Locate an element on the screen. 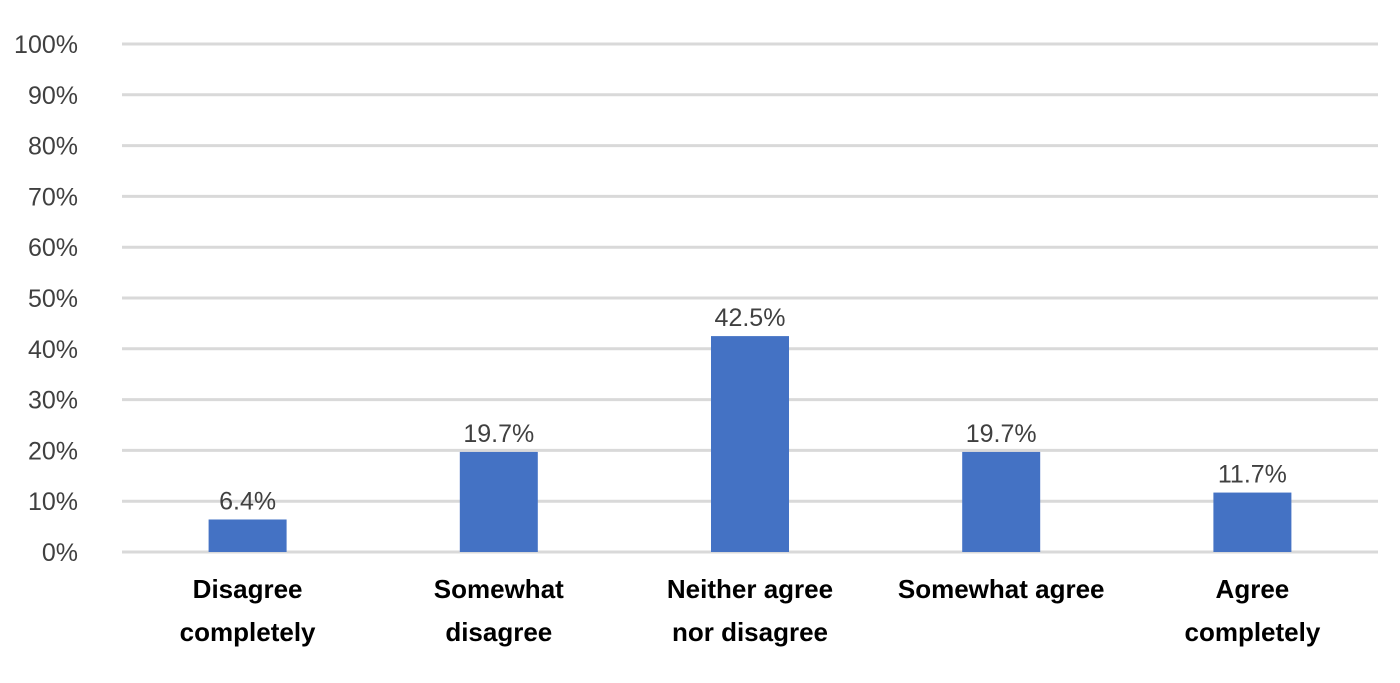  y-tick-label: 40% is located at coordinates (53, 350).